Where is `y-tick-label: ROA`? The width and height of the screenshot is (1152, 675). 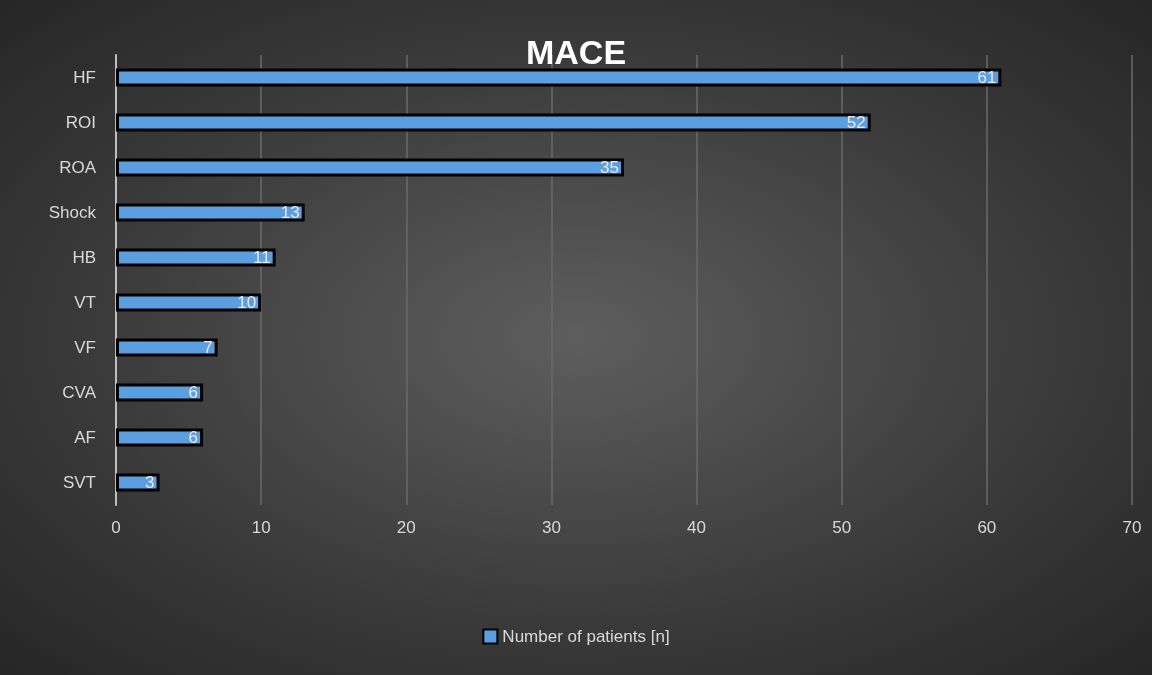
y-tick-label: ROA is located at coordinates (78, 167).